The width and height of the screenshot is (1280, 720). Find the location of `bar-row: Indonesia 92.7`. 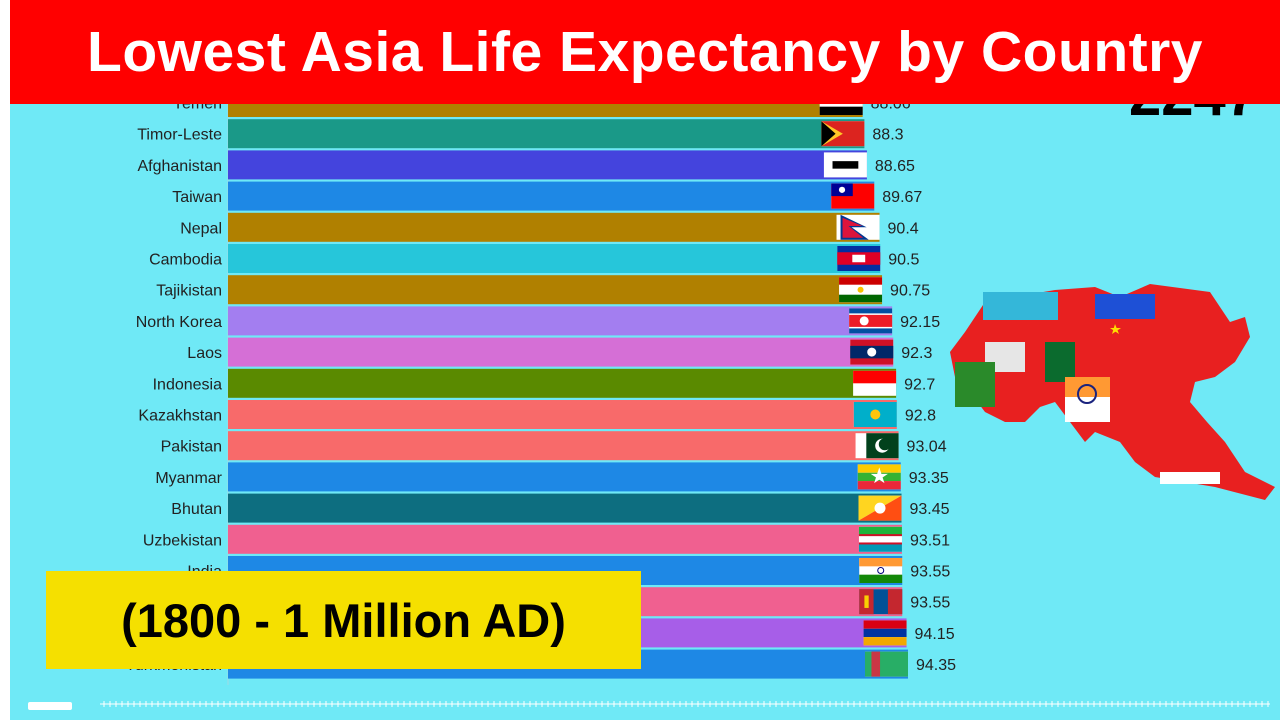

bar-row: Indonesia 92.7 is located at coordinates (544, 383).